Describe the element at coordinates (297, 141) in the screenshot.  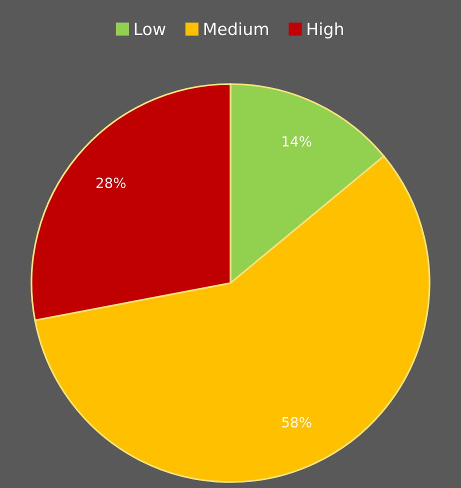
I see `data-label: 14%` at that location.